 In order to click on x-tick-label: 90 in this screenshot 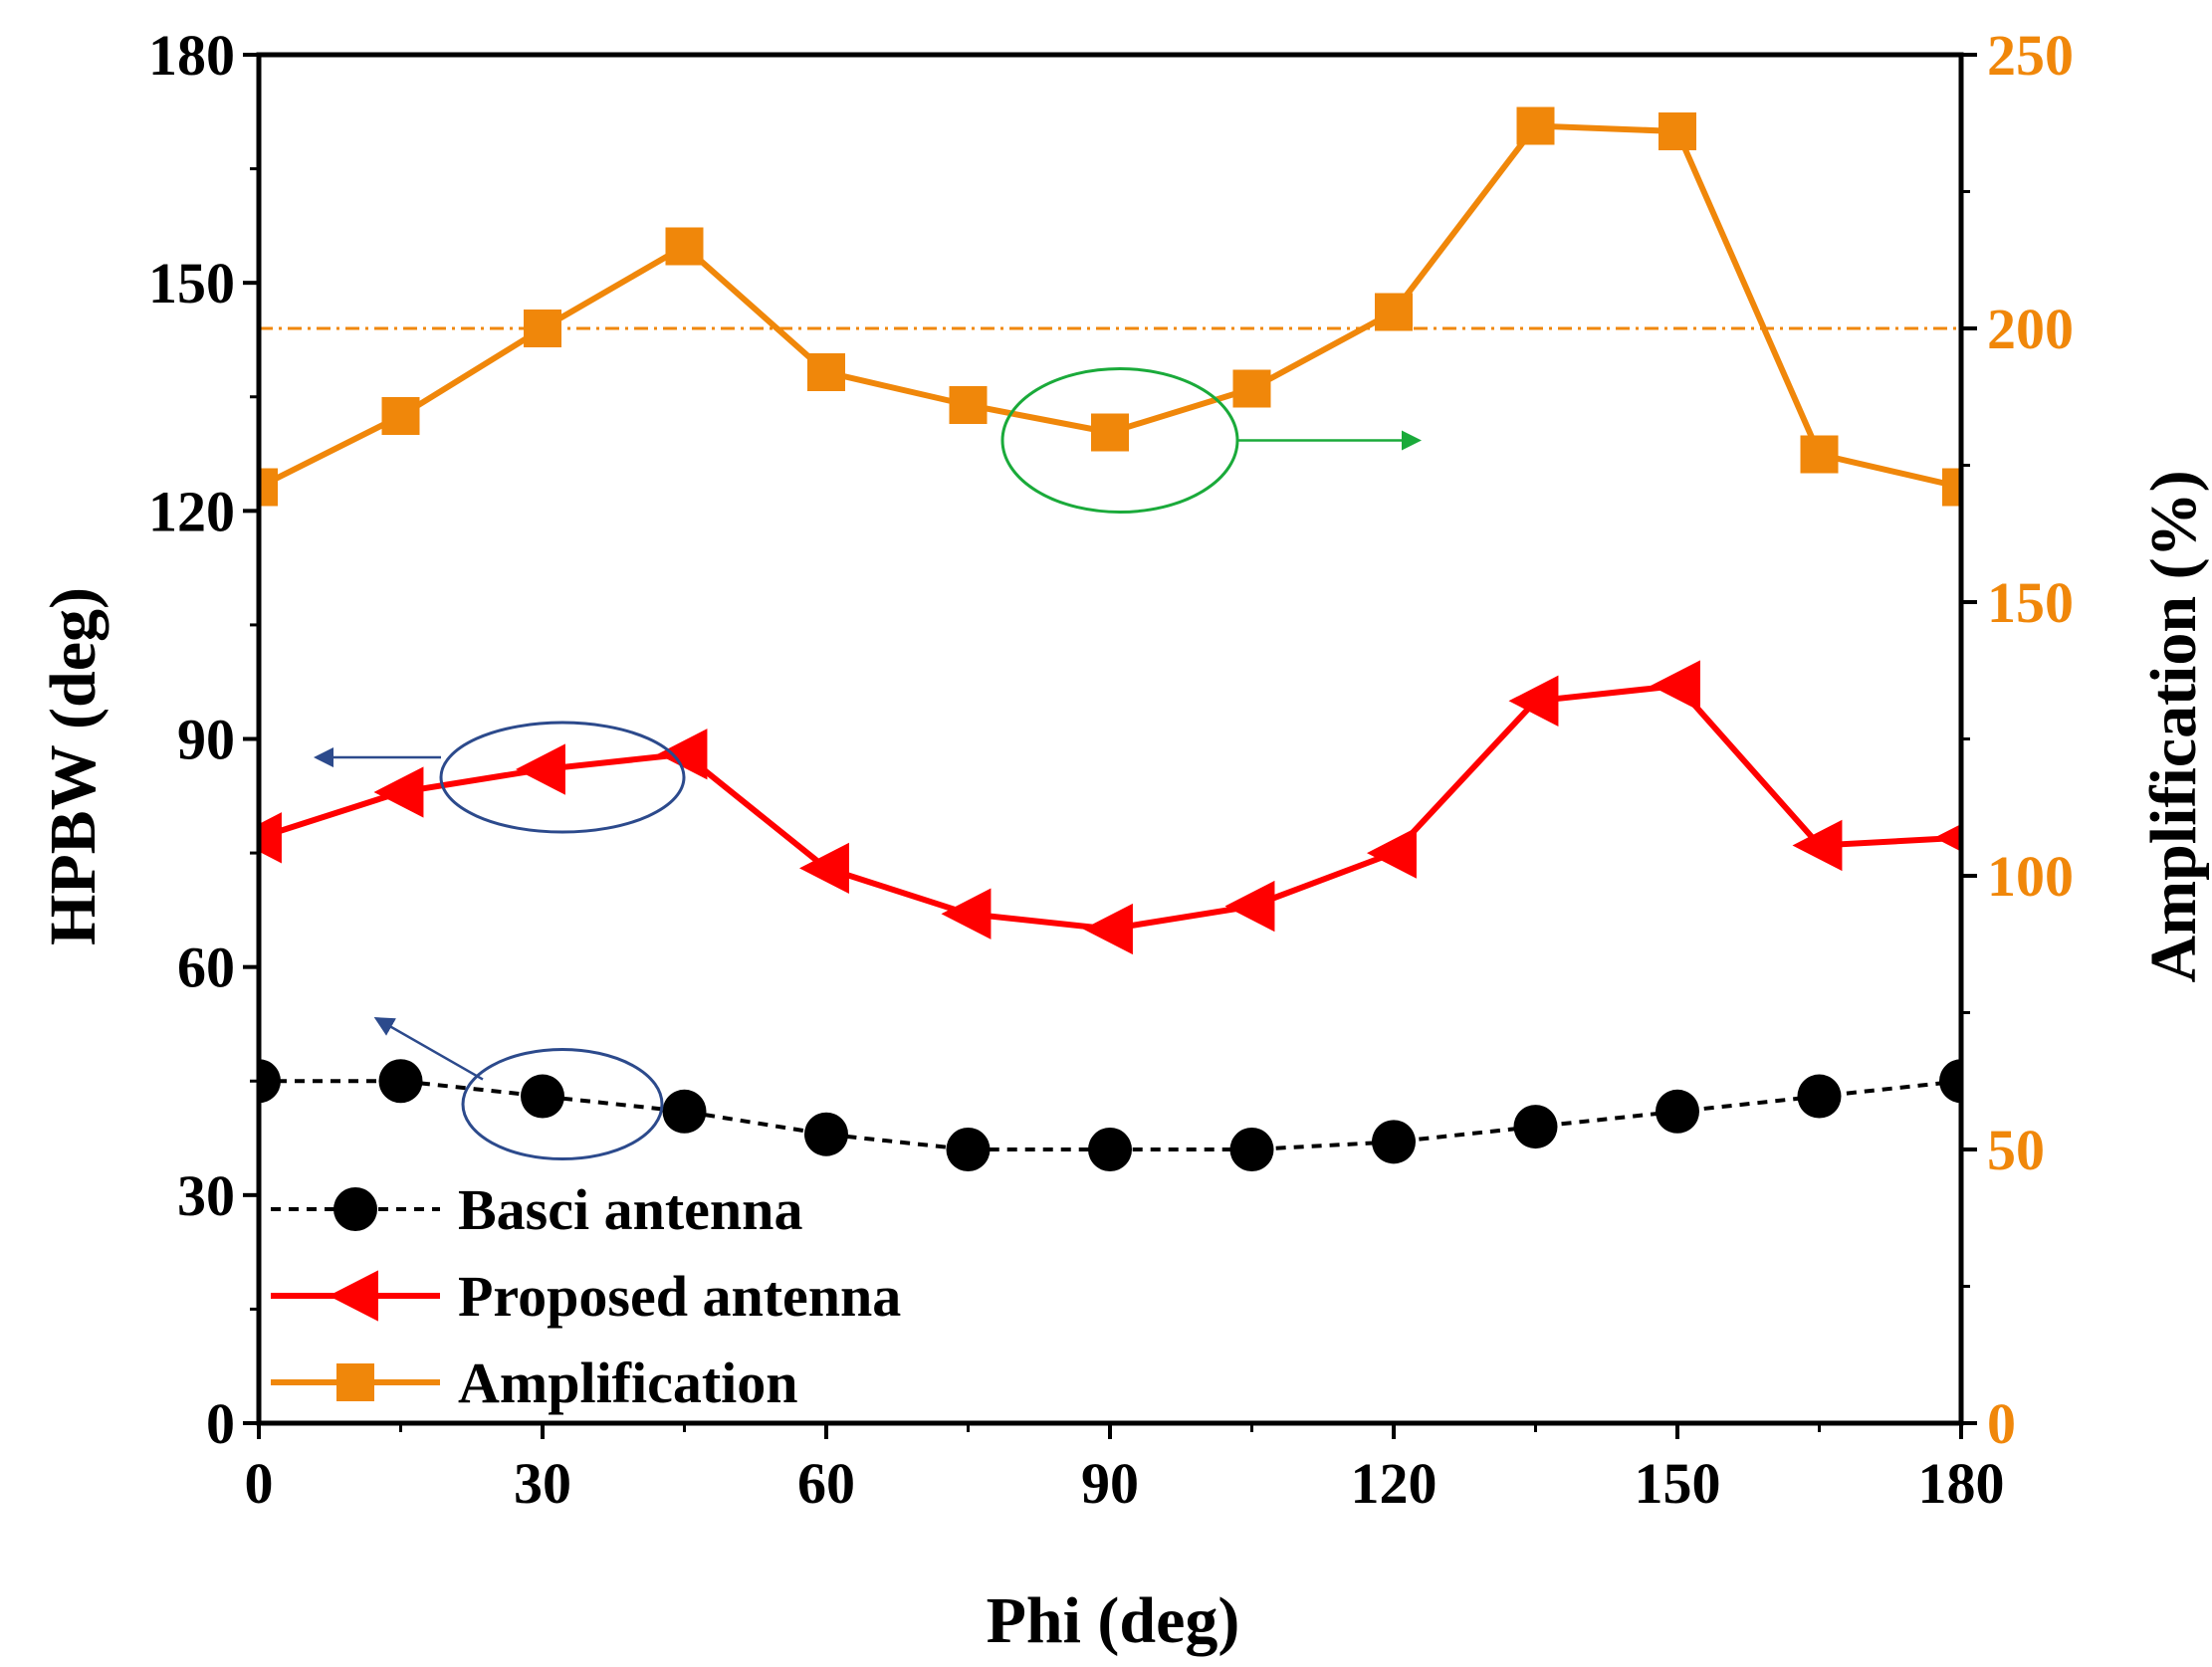, I will do `click(1110, 1483)`.